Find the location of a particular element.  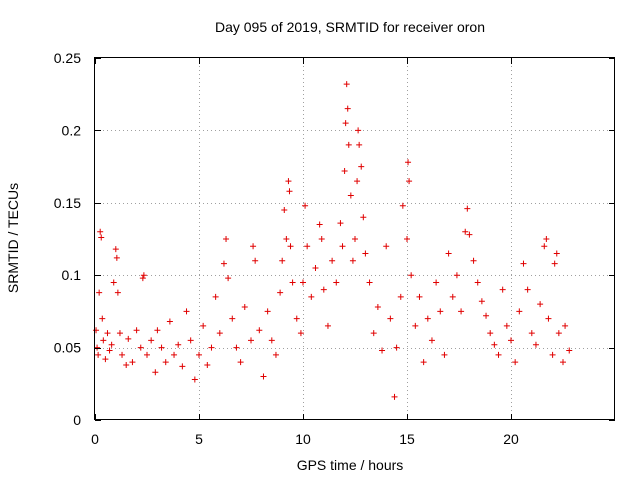

y-tick-label: 0.2 is located at coordinates (72, 130).